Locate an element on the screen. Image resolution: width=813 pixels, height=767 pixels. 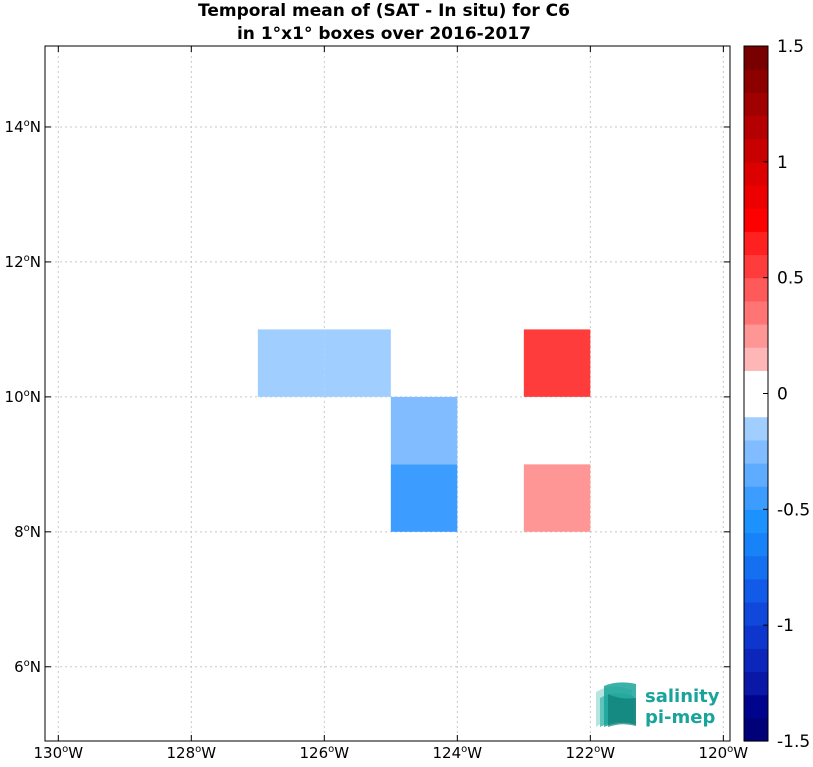
x-tick-label: 120oW is located at coordinates (724, 753).